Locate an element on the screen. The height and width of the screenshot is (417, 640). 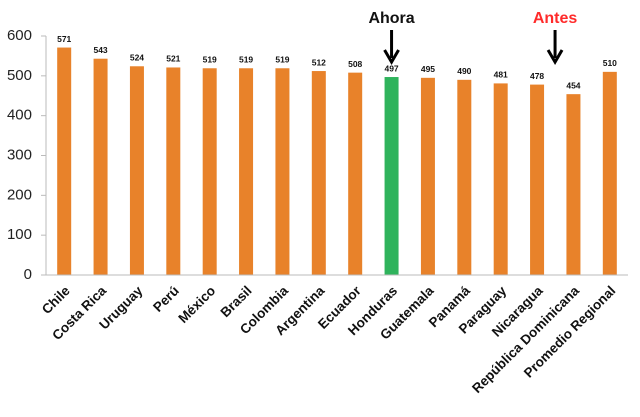
value-label: 497 is located at coordinates (391, 68).